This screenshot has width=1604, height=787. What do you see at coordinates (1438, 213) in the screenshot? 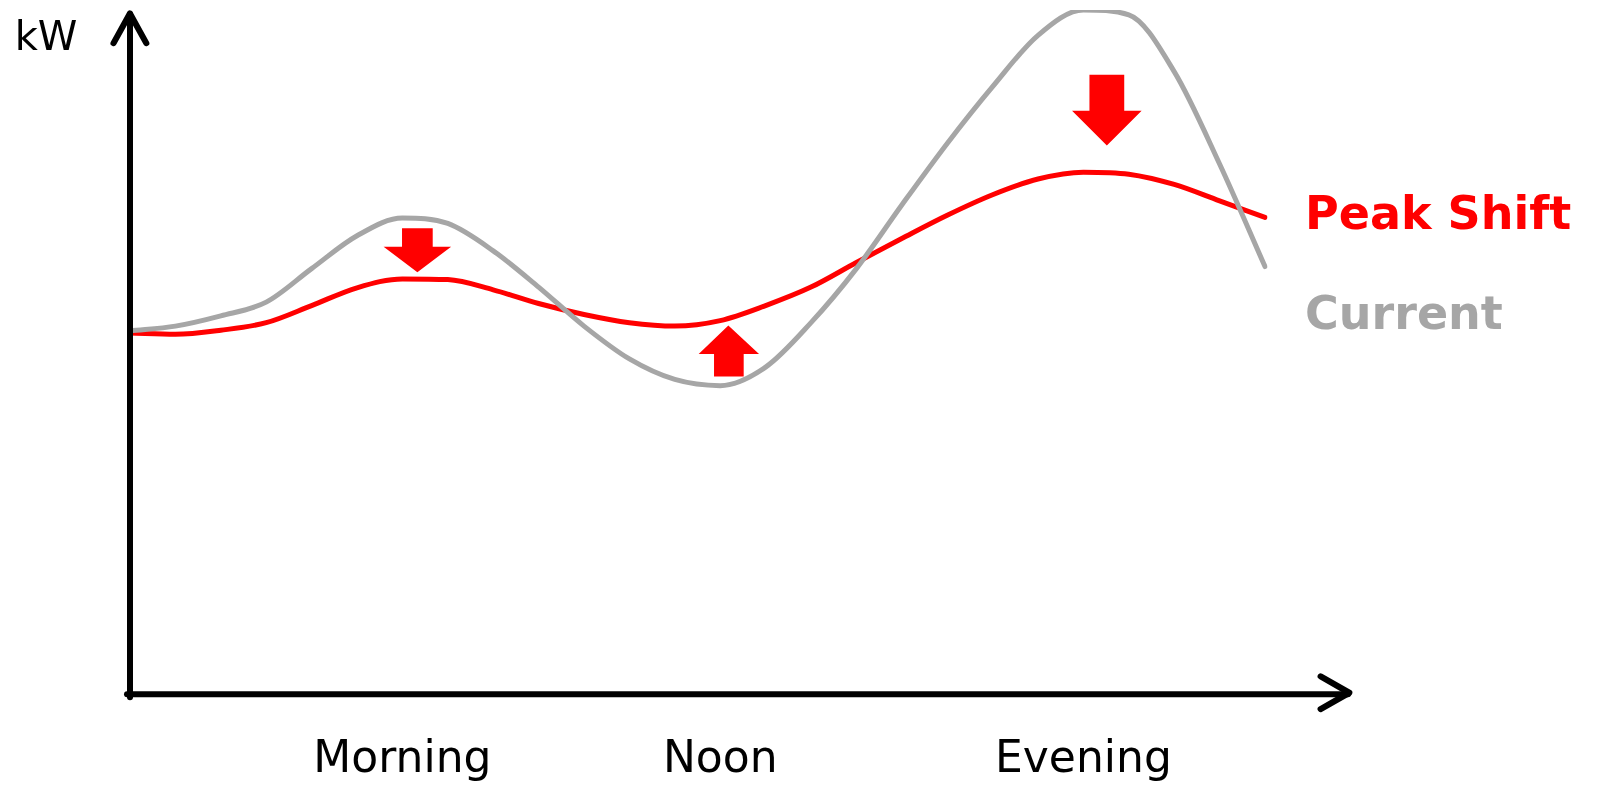
I see `series-label: Peak Shift` at bounding box center [1438, 213].